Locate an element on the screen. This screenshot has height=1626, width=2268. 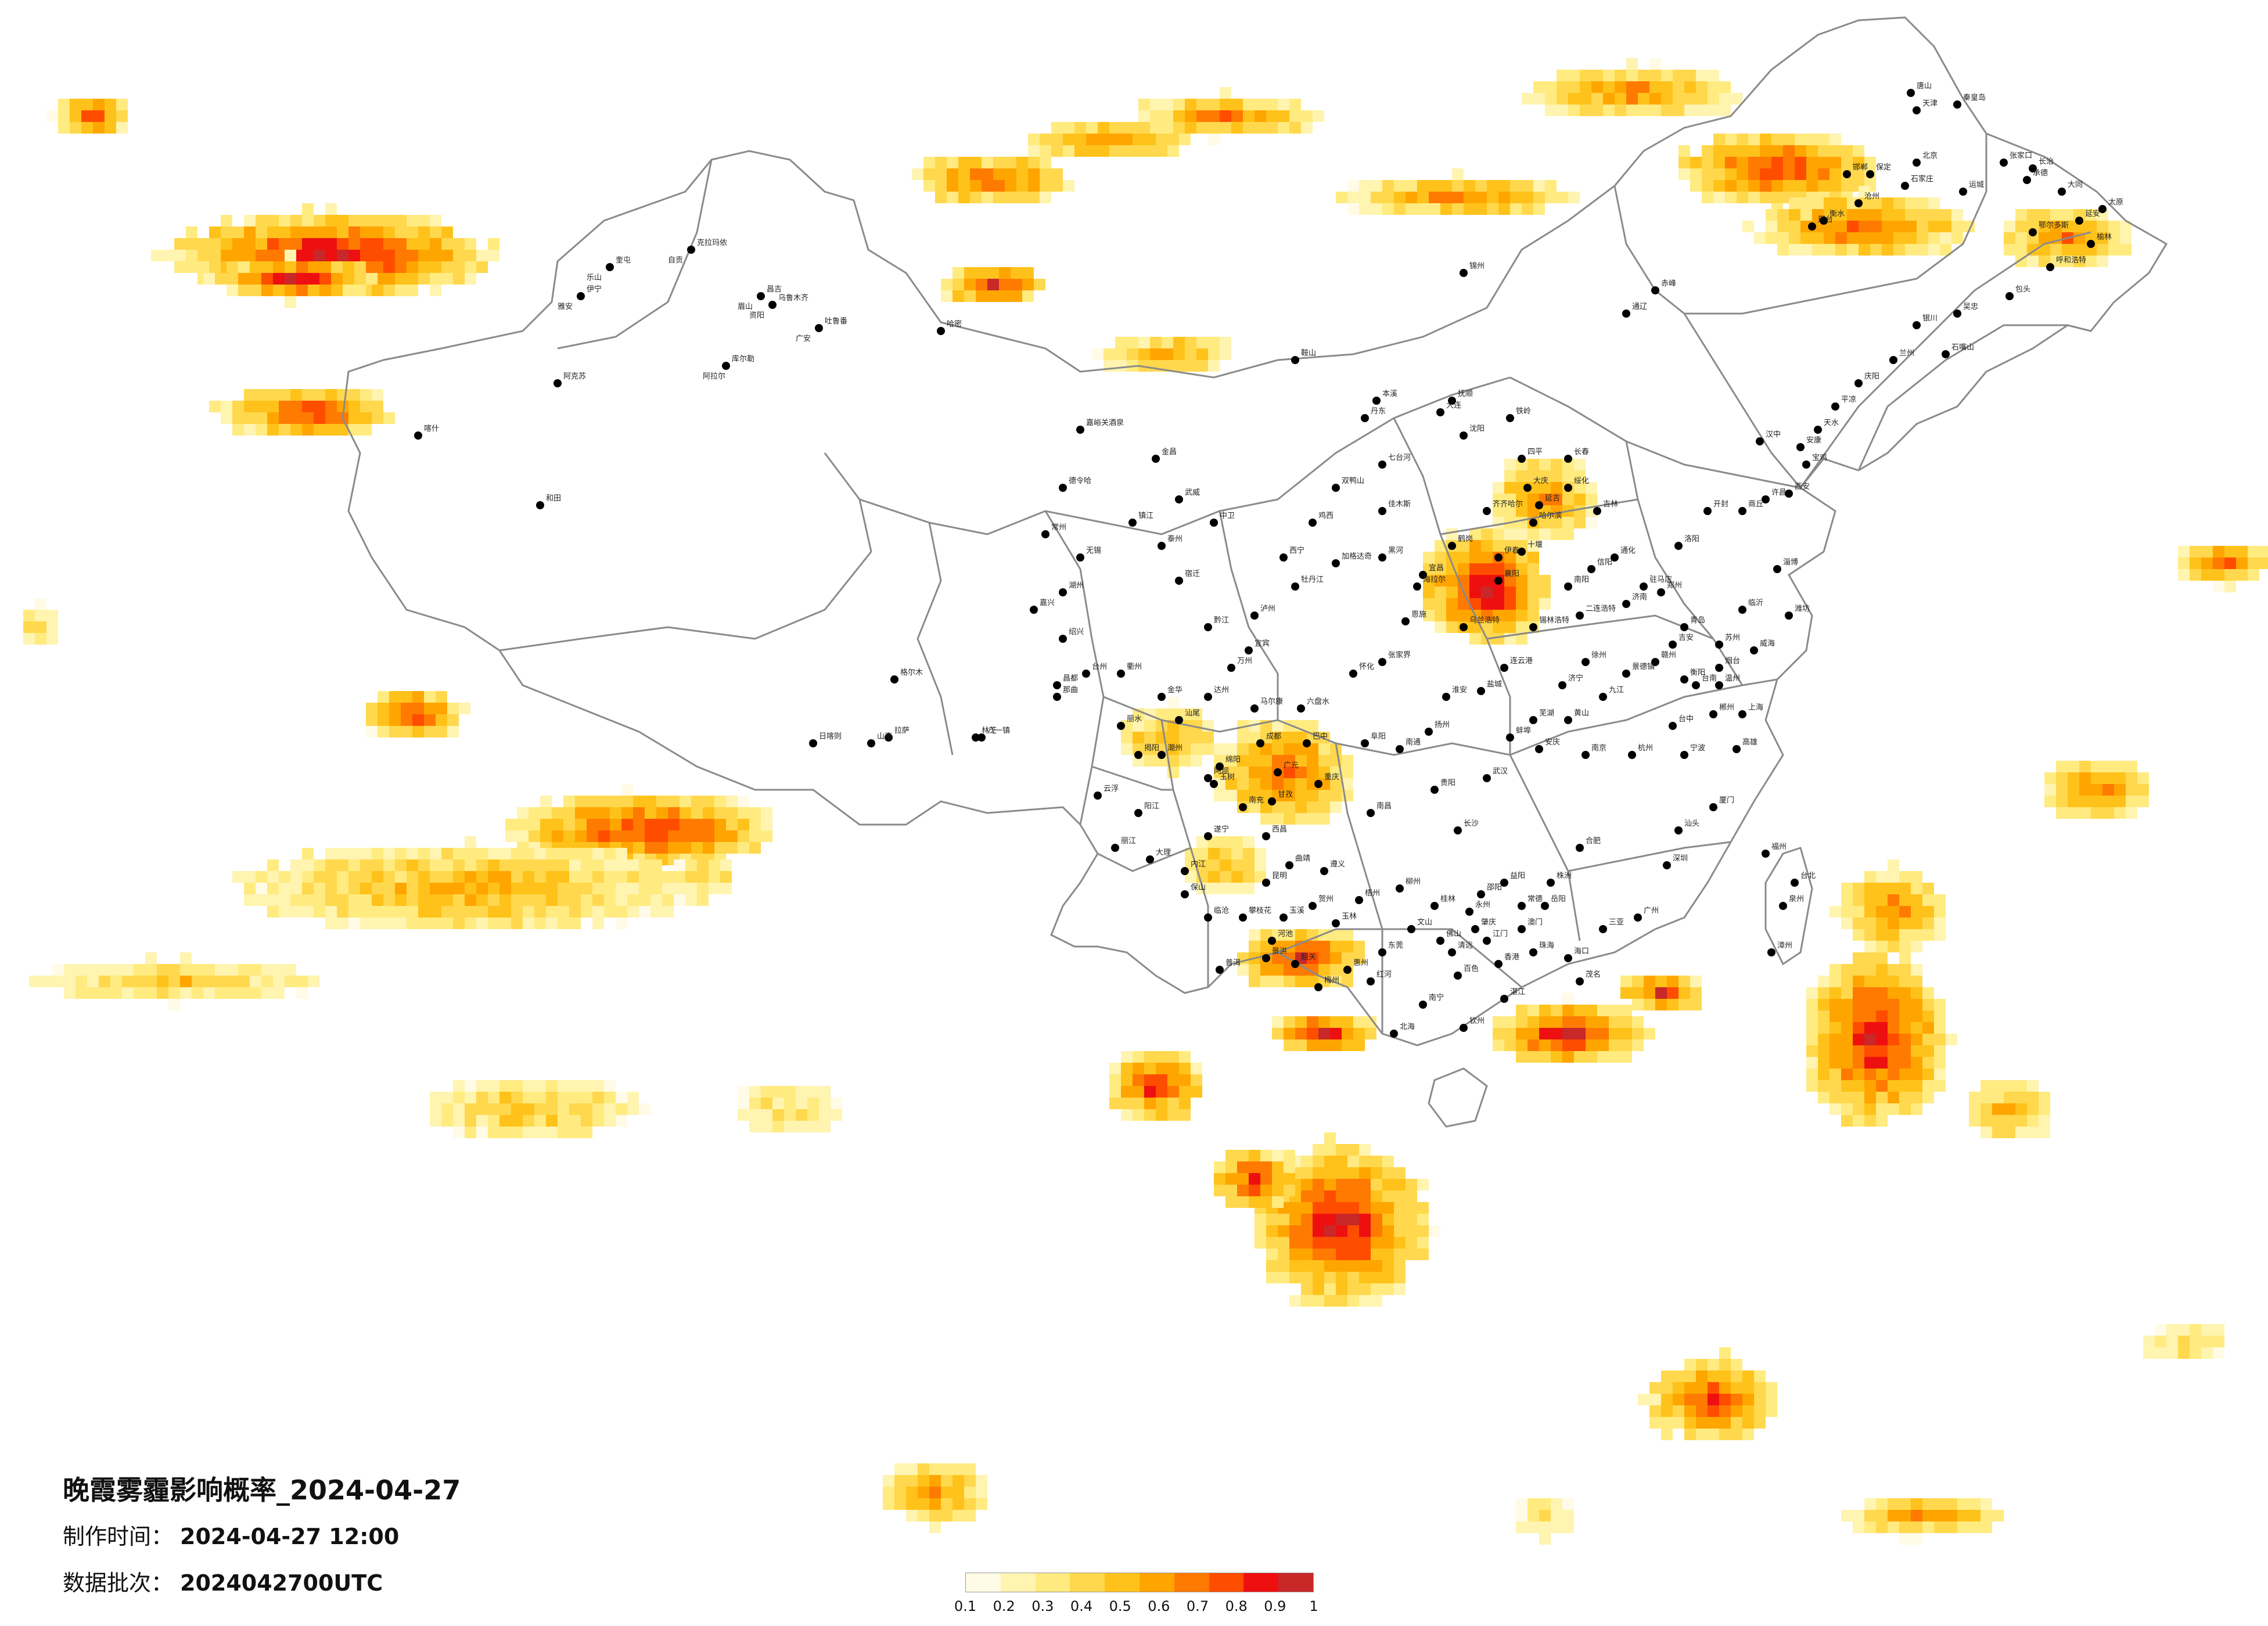
batch-label: 数据批次： is located at coordinates (118, 1583).